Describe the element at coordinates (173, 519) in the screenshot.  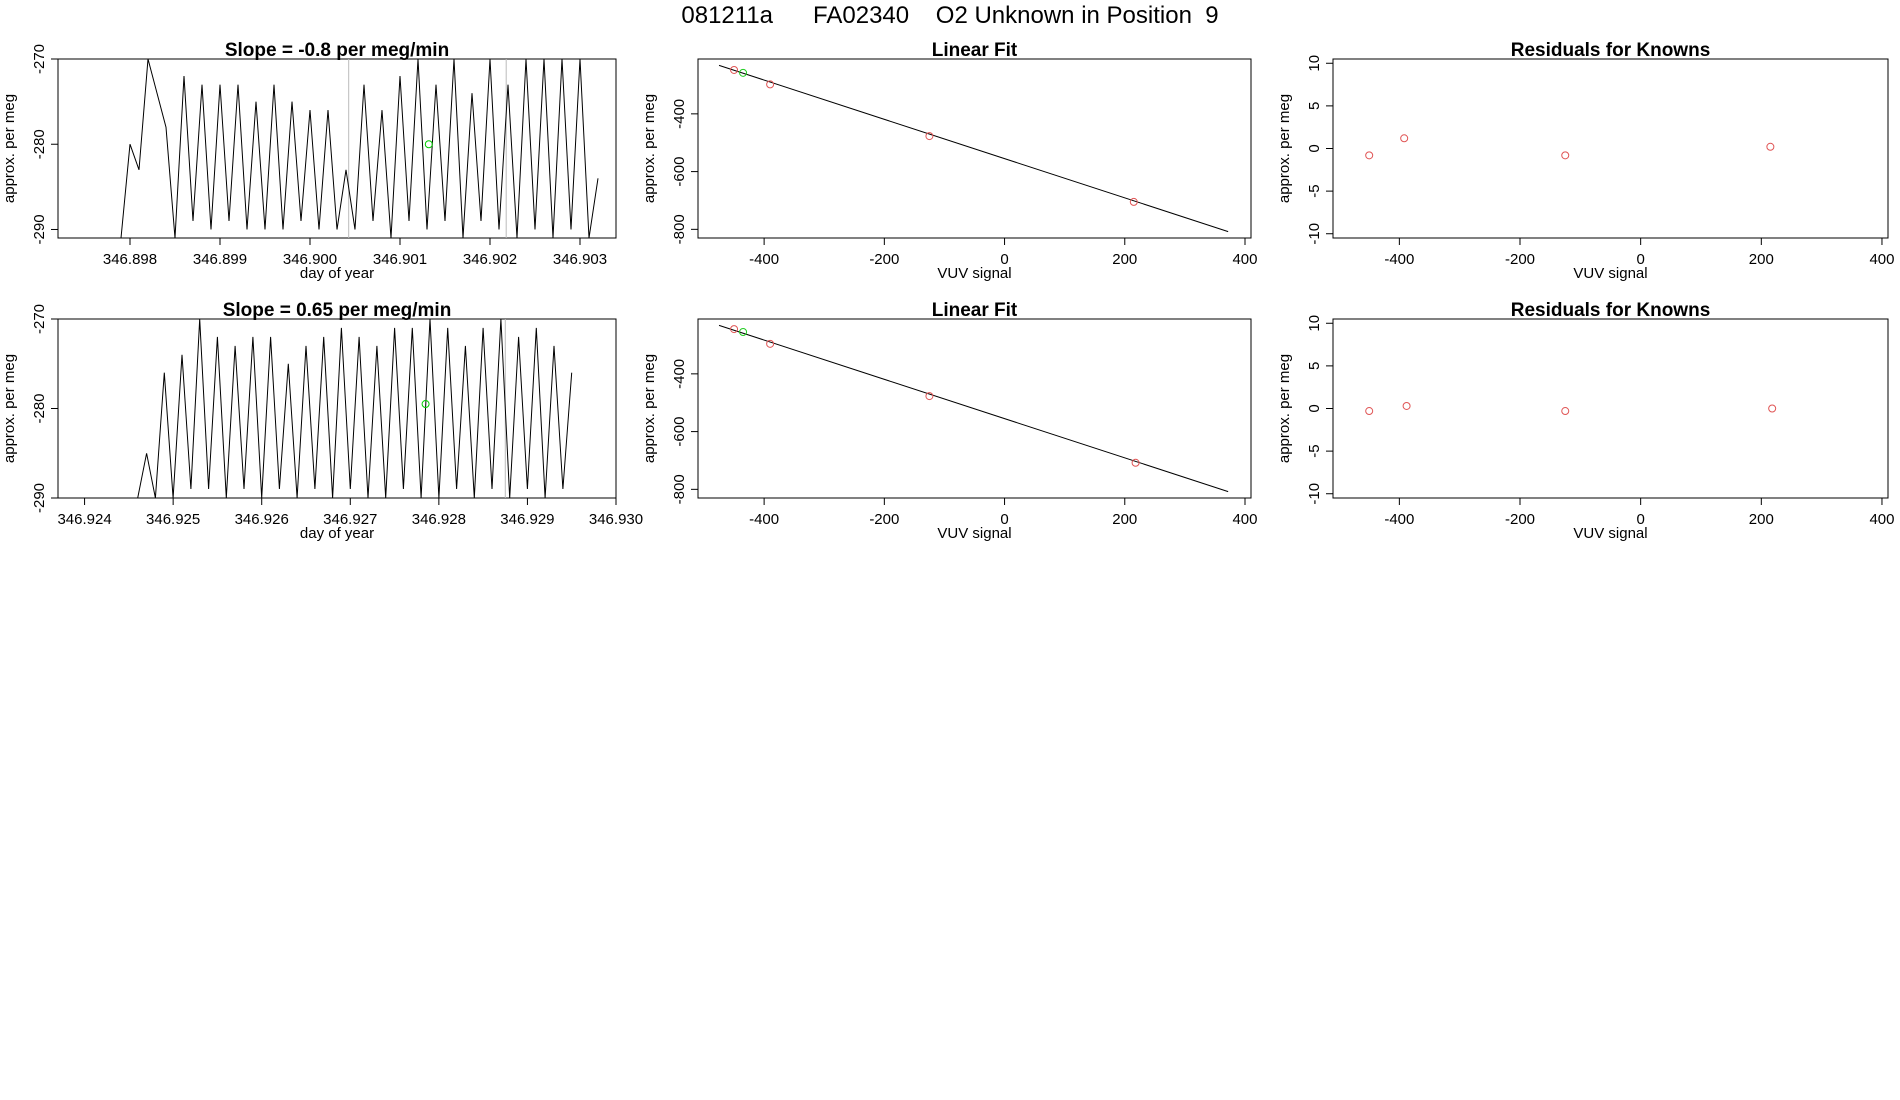
I see `x-tick-label: 346.925` at that location.